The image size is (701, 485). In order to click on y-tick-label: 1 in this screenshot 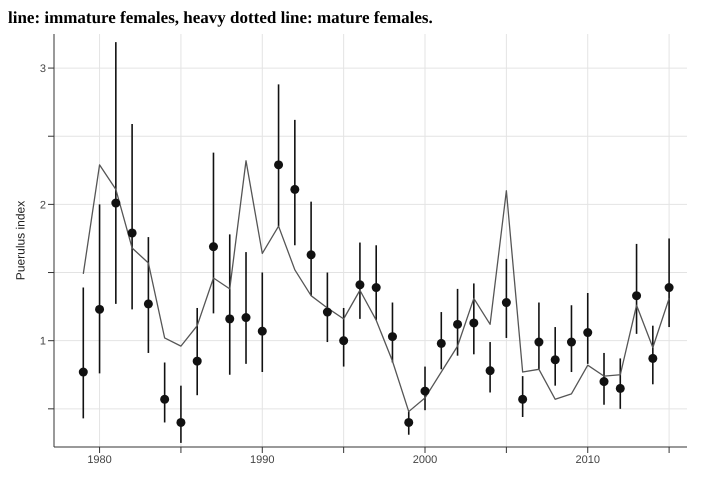, I will do `click(43, 342)`.